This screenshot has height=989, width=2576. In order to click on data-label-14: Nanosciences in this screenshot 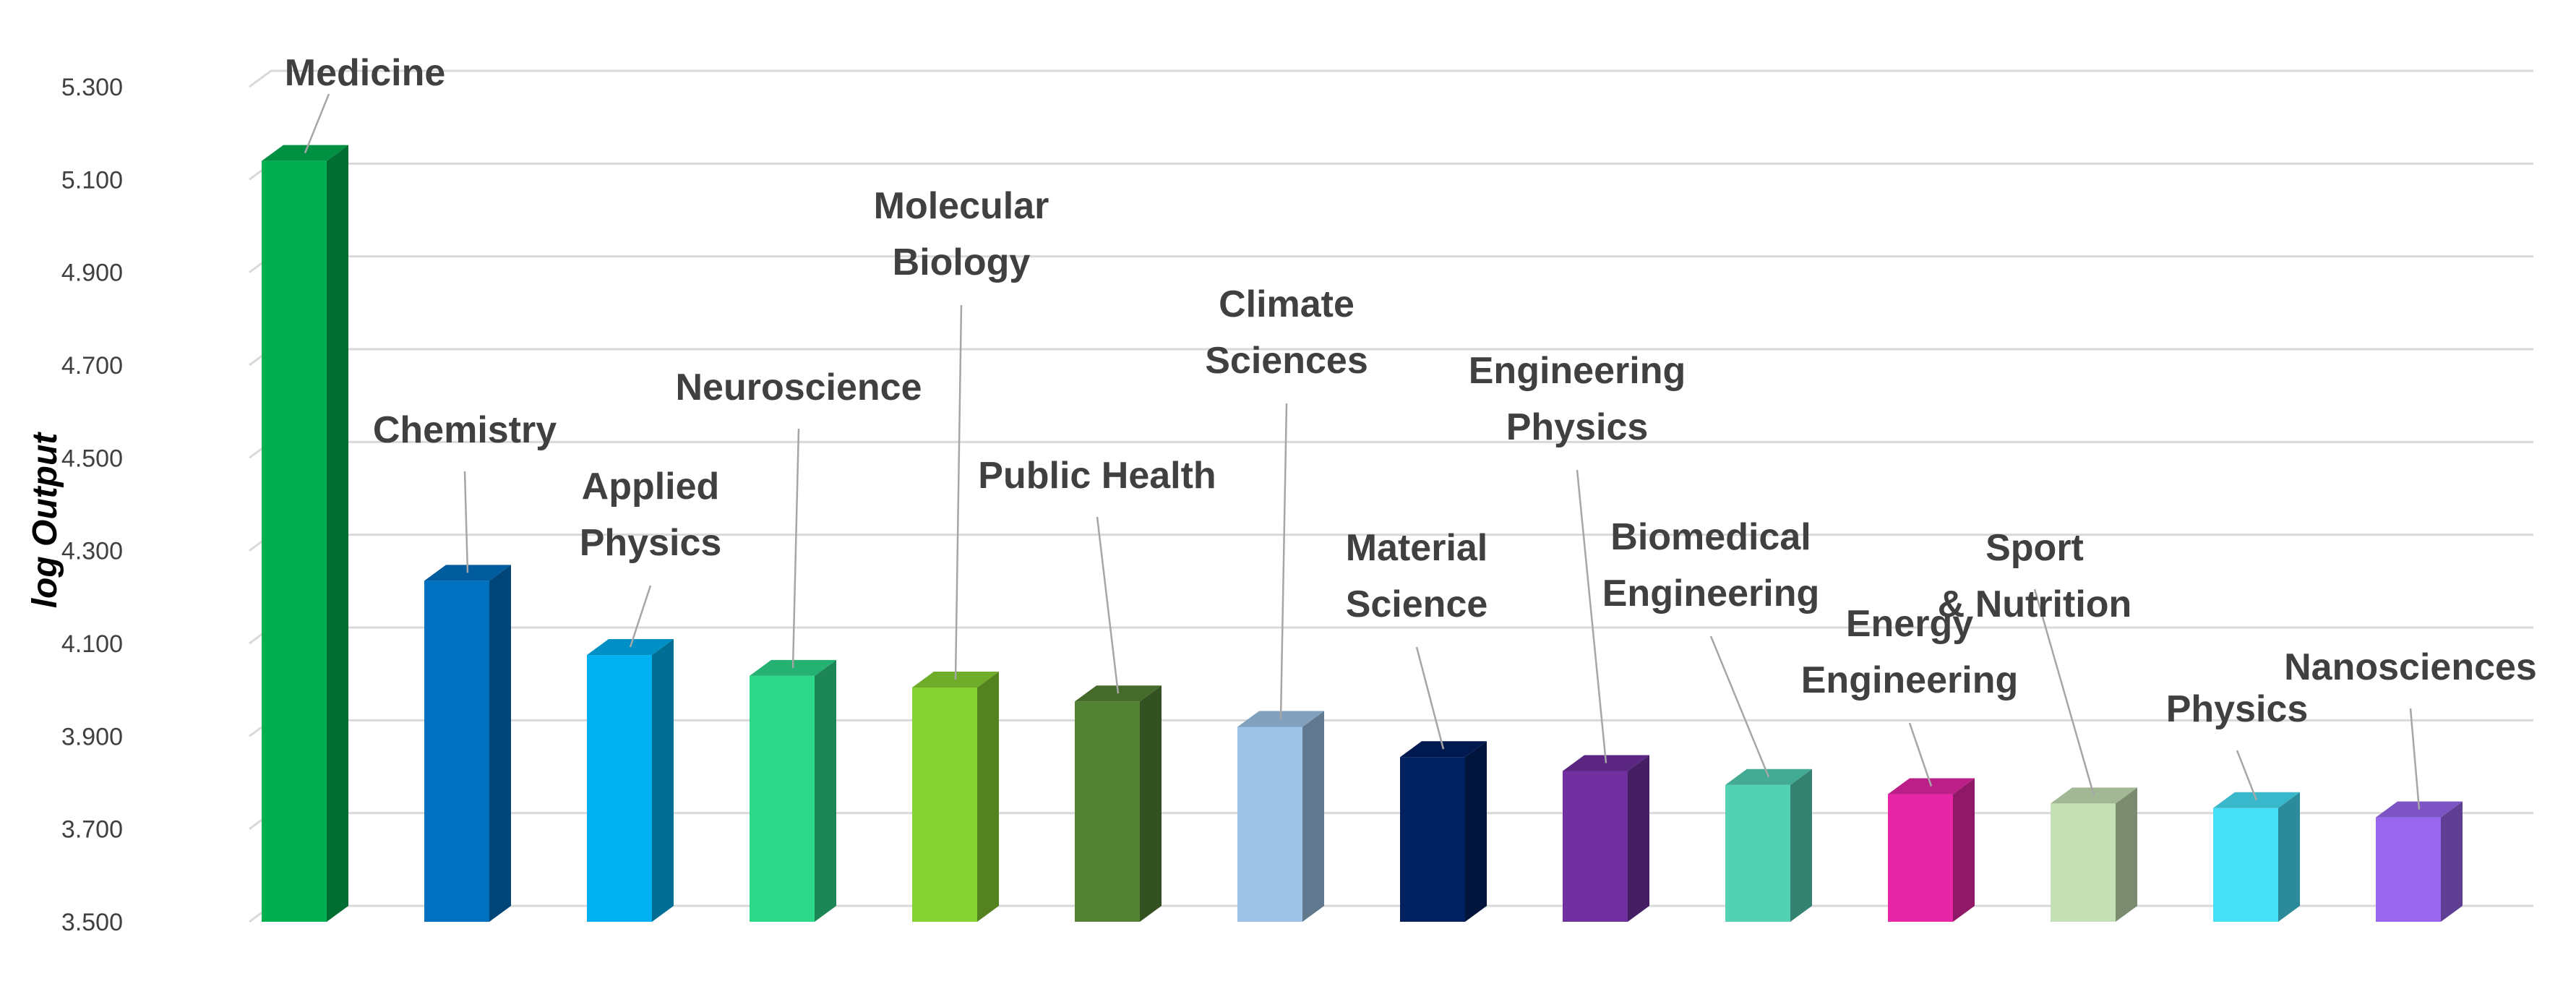, I will do `click(2411, 667)`.